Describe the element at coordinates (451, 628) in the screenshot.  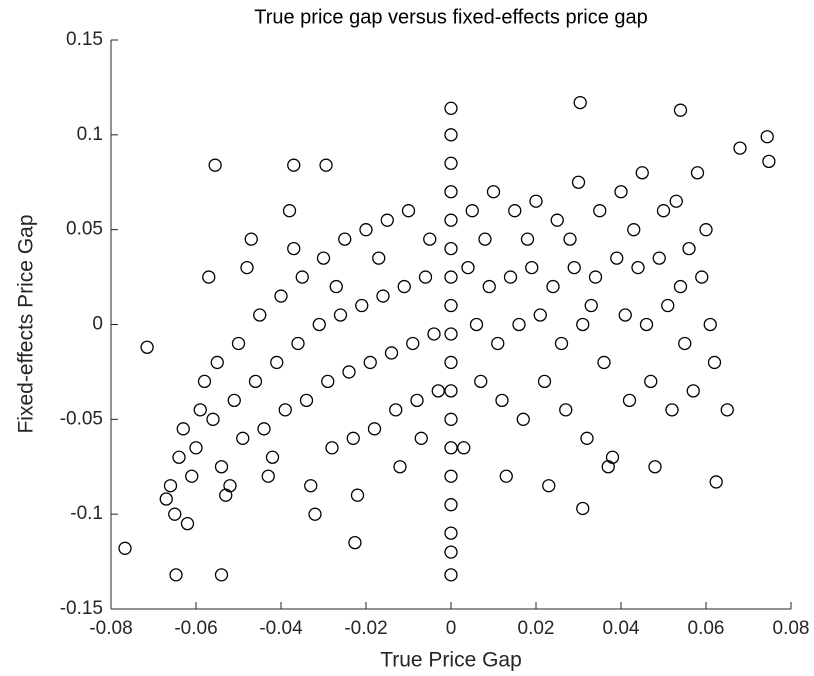
I see `x-tick-label: 0` at that location.